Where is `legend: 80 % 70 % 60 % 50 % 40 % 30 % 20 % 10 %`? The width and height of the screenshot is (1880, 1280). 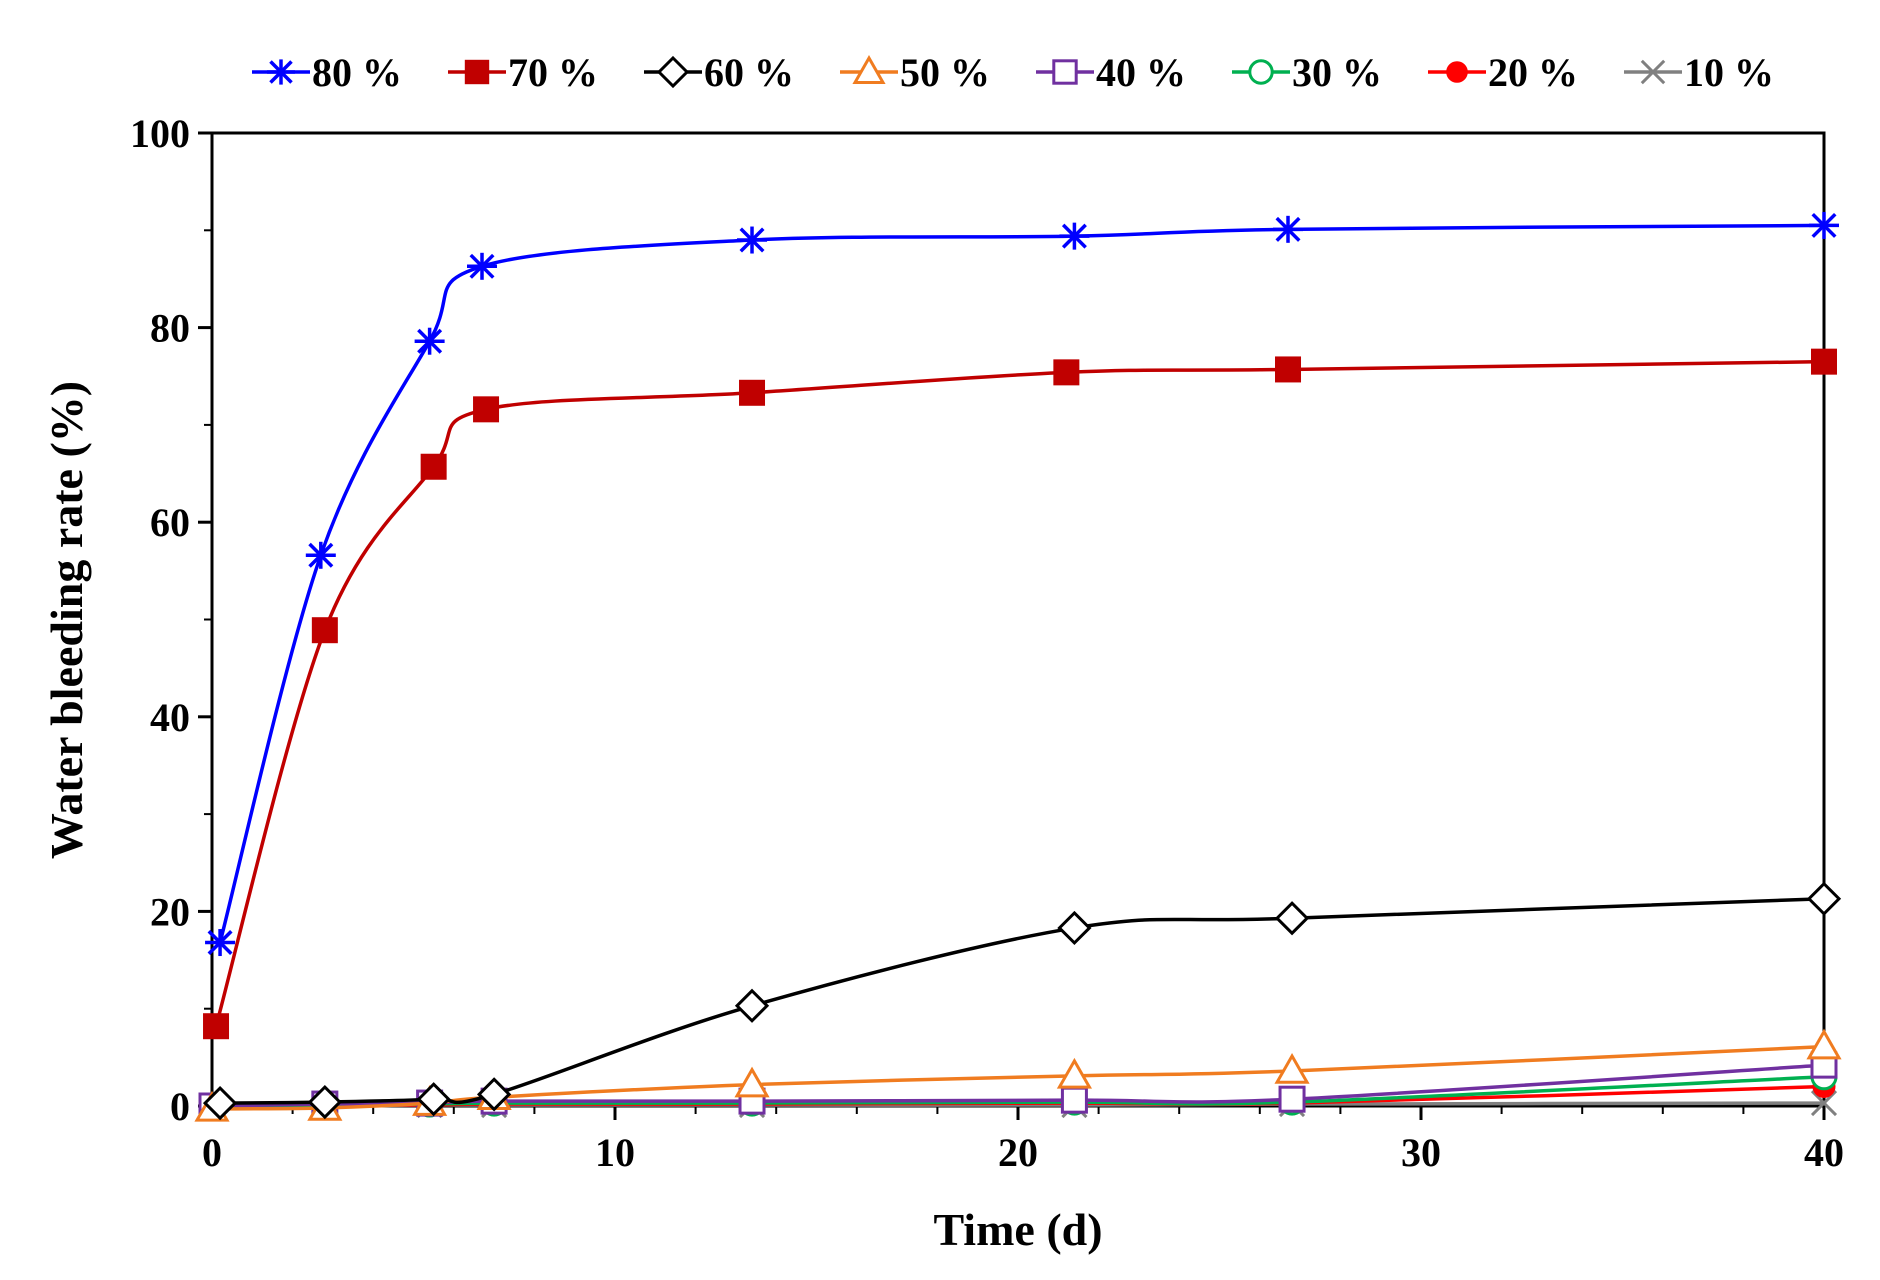
legend: 80 % 70 % 60 % 50 % 40 % 30 % 20 % 10 % is located at coordinates (1013, 72).